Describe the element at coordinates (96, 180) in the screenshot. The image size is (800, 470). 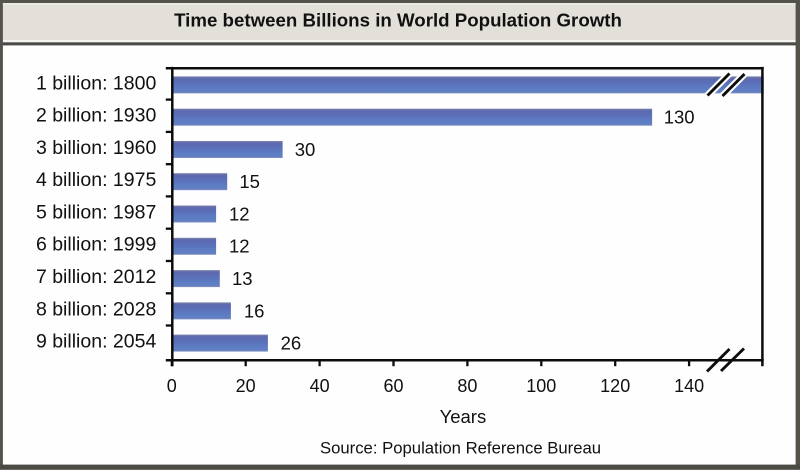
I see `svg-text: 4 billion: 1975` at that location.